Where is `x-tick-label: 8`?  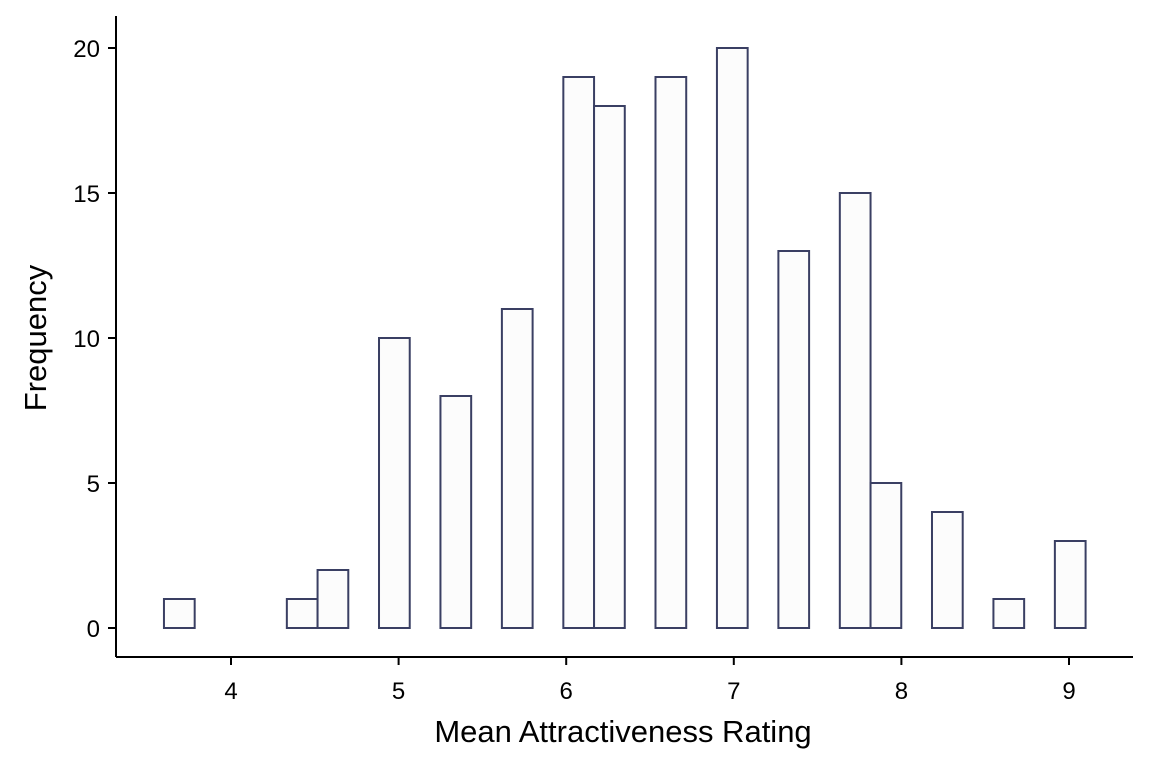
x-tick-label: 8 is located at coordinates (901, 691).